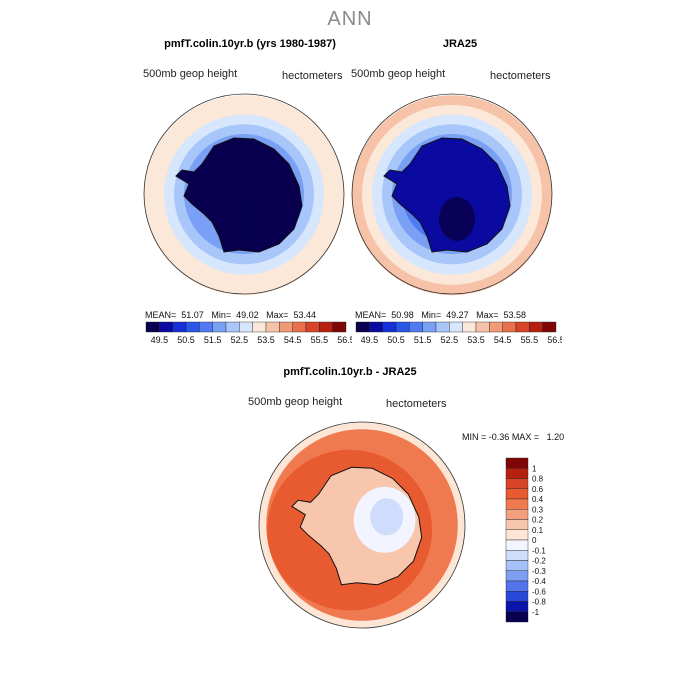 This screenshot has width=700, height=700. I want to click on panel3-map, so click(362, 525).